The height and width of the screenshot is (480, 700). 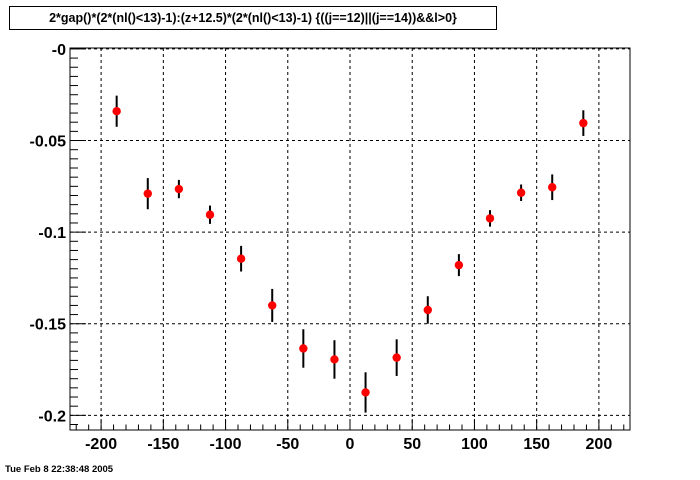 I want to click on timestamp: Tue Feb 8 22:38:48 2005, so click(x=59, y=469).